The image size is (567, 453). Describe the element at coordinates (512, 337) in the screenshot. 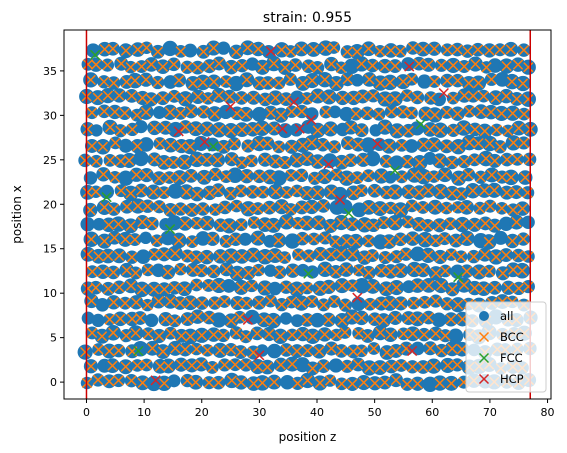

I see `legend-label-bcc: BCC` at that location.